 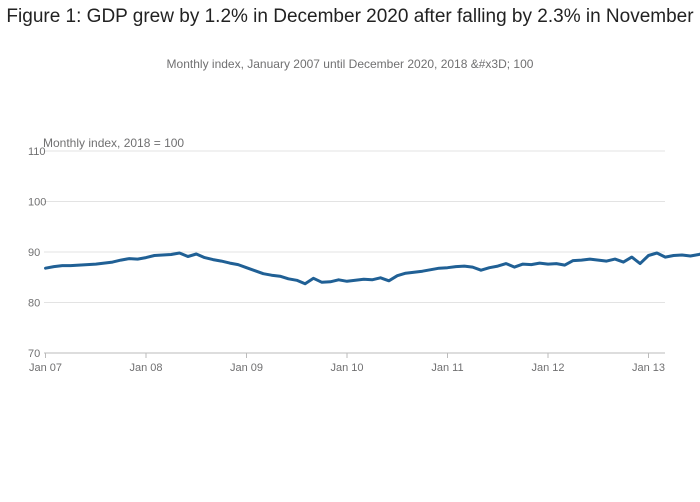 What do you see at coordinates (648, 368) in the screenshot?
I see `x-tick-label: Jan 13` at bounding box center [648, 368].